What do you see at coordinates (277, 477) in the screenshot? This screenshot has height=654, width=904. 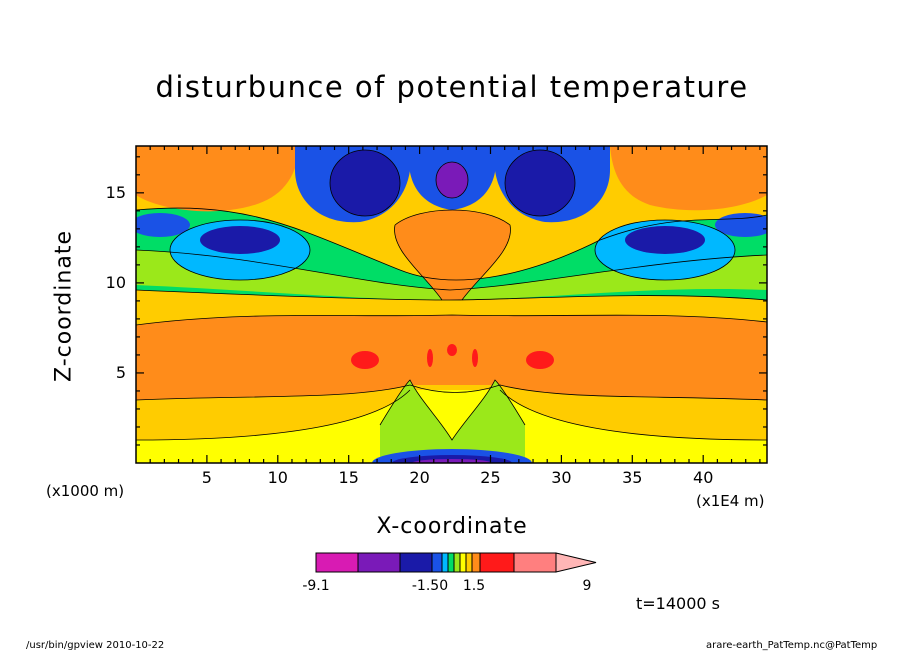 I see `x-tick-label: 10` at bounding box center [277, 477].